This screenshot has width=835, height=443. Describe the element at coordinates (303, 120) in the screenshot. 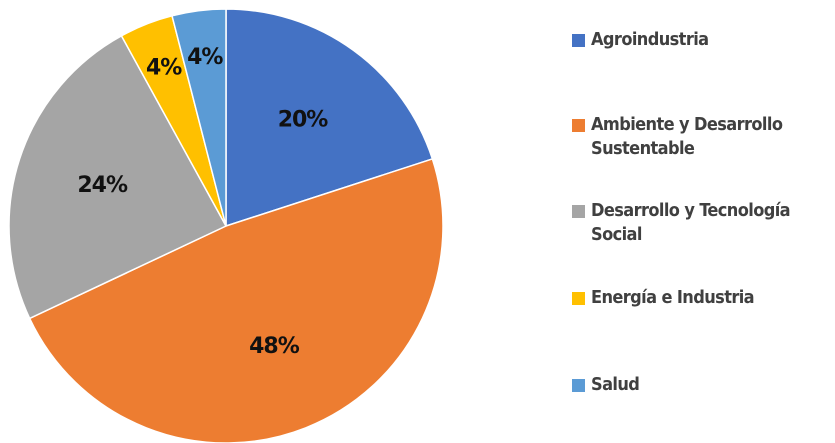

I see `data-label: 20%` at that location.